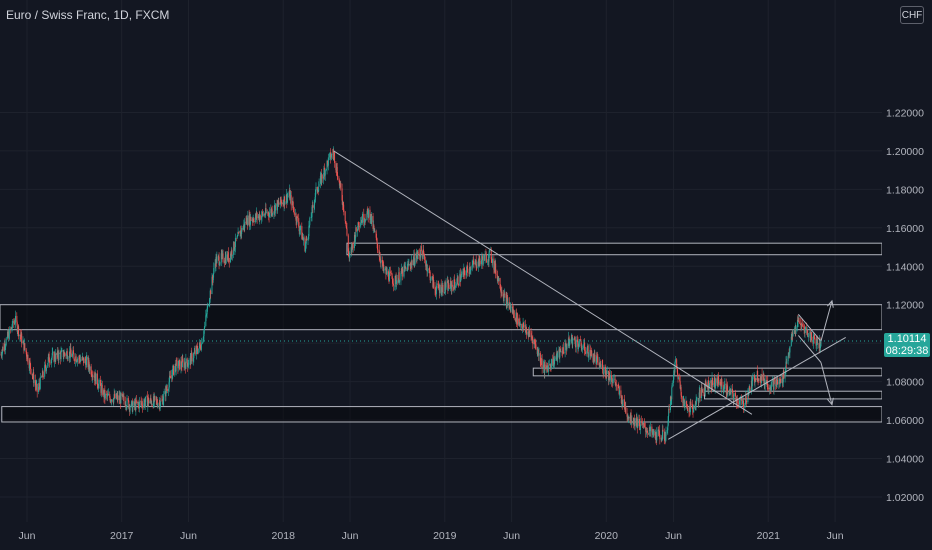 This screenshot has width=932, height=550. I want to click on currency-button: CHF, so click(912, 15).